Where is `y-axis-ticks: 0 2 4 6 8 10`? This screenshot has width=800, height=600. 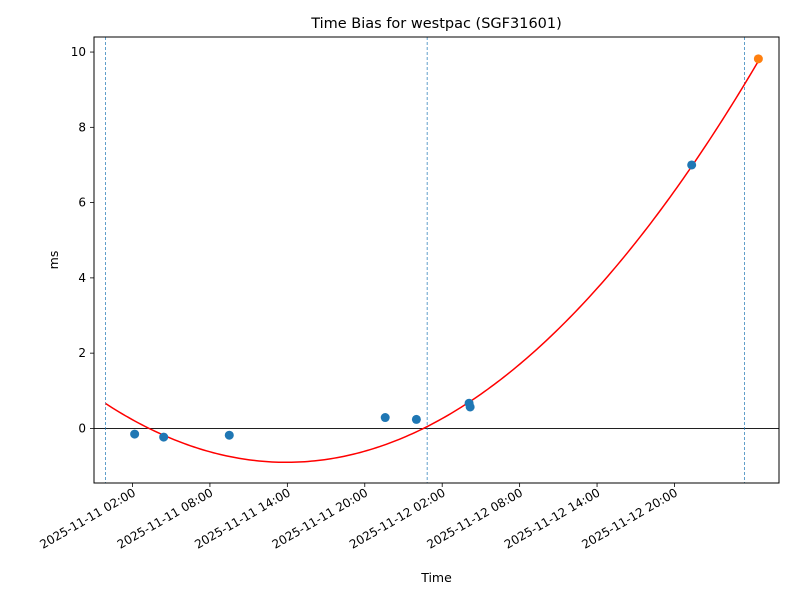 y-axis-ticks: 0 2 4 6 8 10 is located at coordinates (82, 240).